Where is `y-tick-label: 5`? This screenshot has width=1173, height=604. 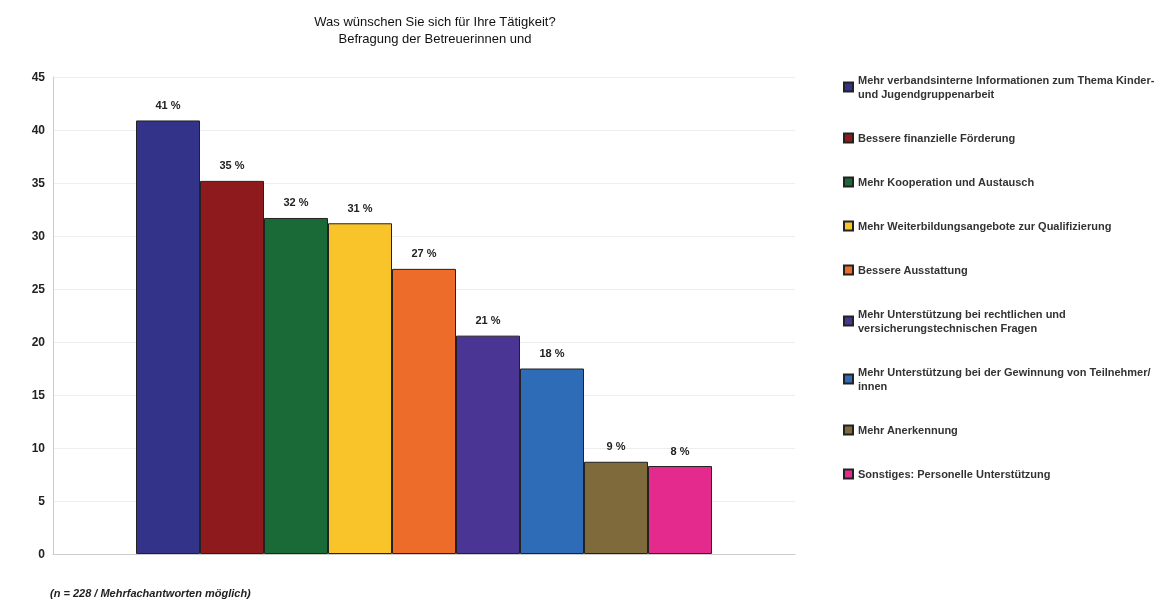 y-tick-label: 5 is located at coordinates (42, 501).